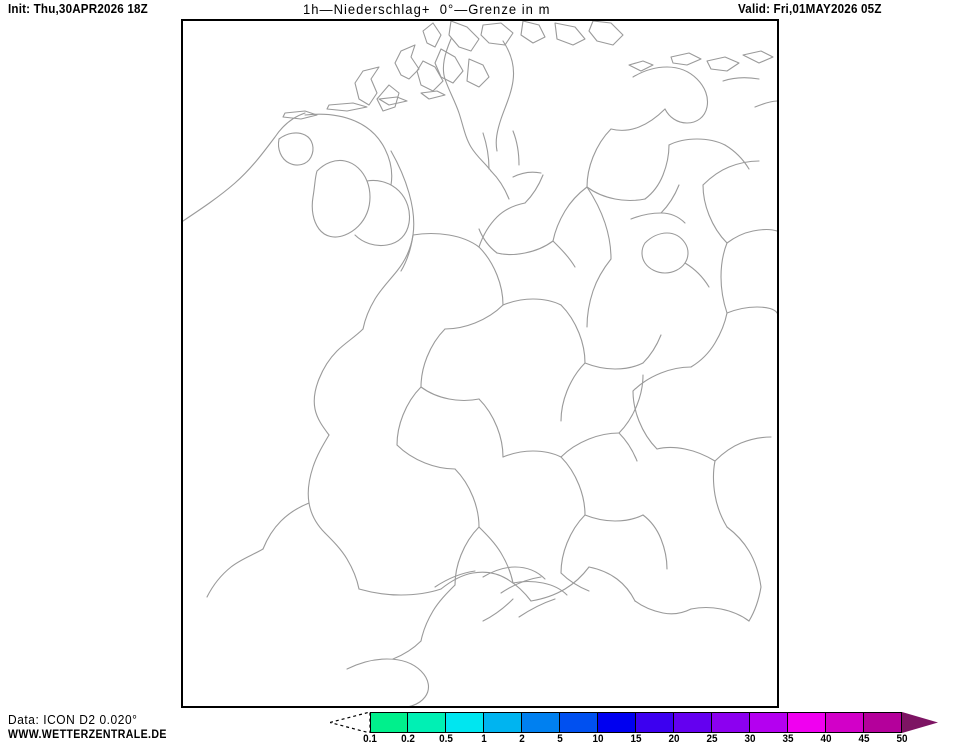 The width and height of the screenshot is (959, 747). Describe the element at coordinates (826, 739) in the screenshot. I see `colorbar-tick-40: 40` at that location.